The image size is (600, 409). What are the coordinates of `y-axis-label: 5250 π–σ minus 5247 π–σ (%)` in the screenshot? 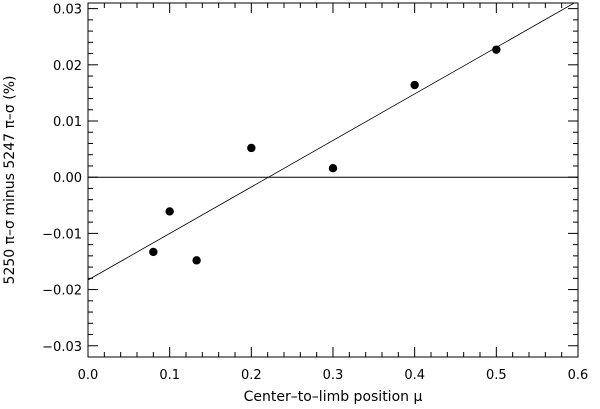 It's located at (10, 180).